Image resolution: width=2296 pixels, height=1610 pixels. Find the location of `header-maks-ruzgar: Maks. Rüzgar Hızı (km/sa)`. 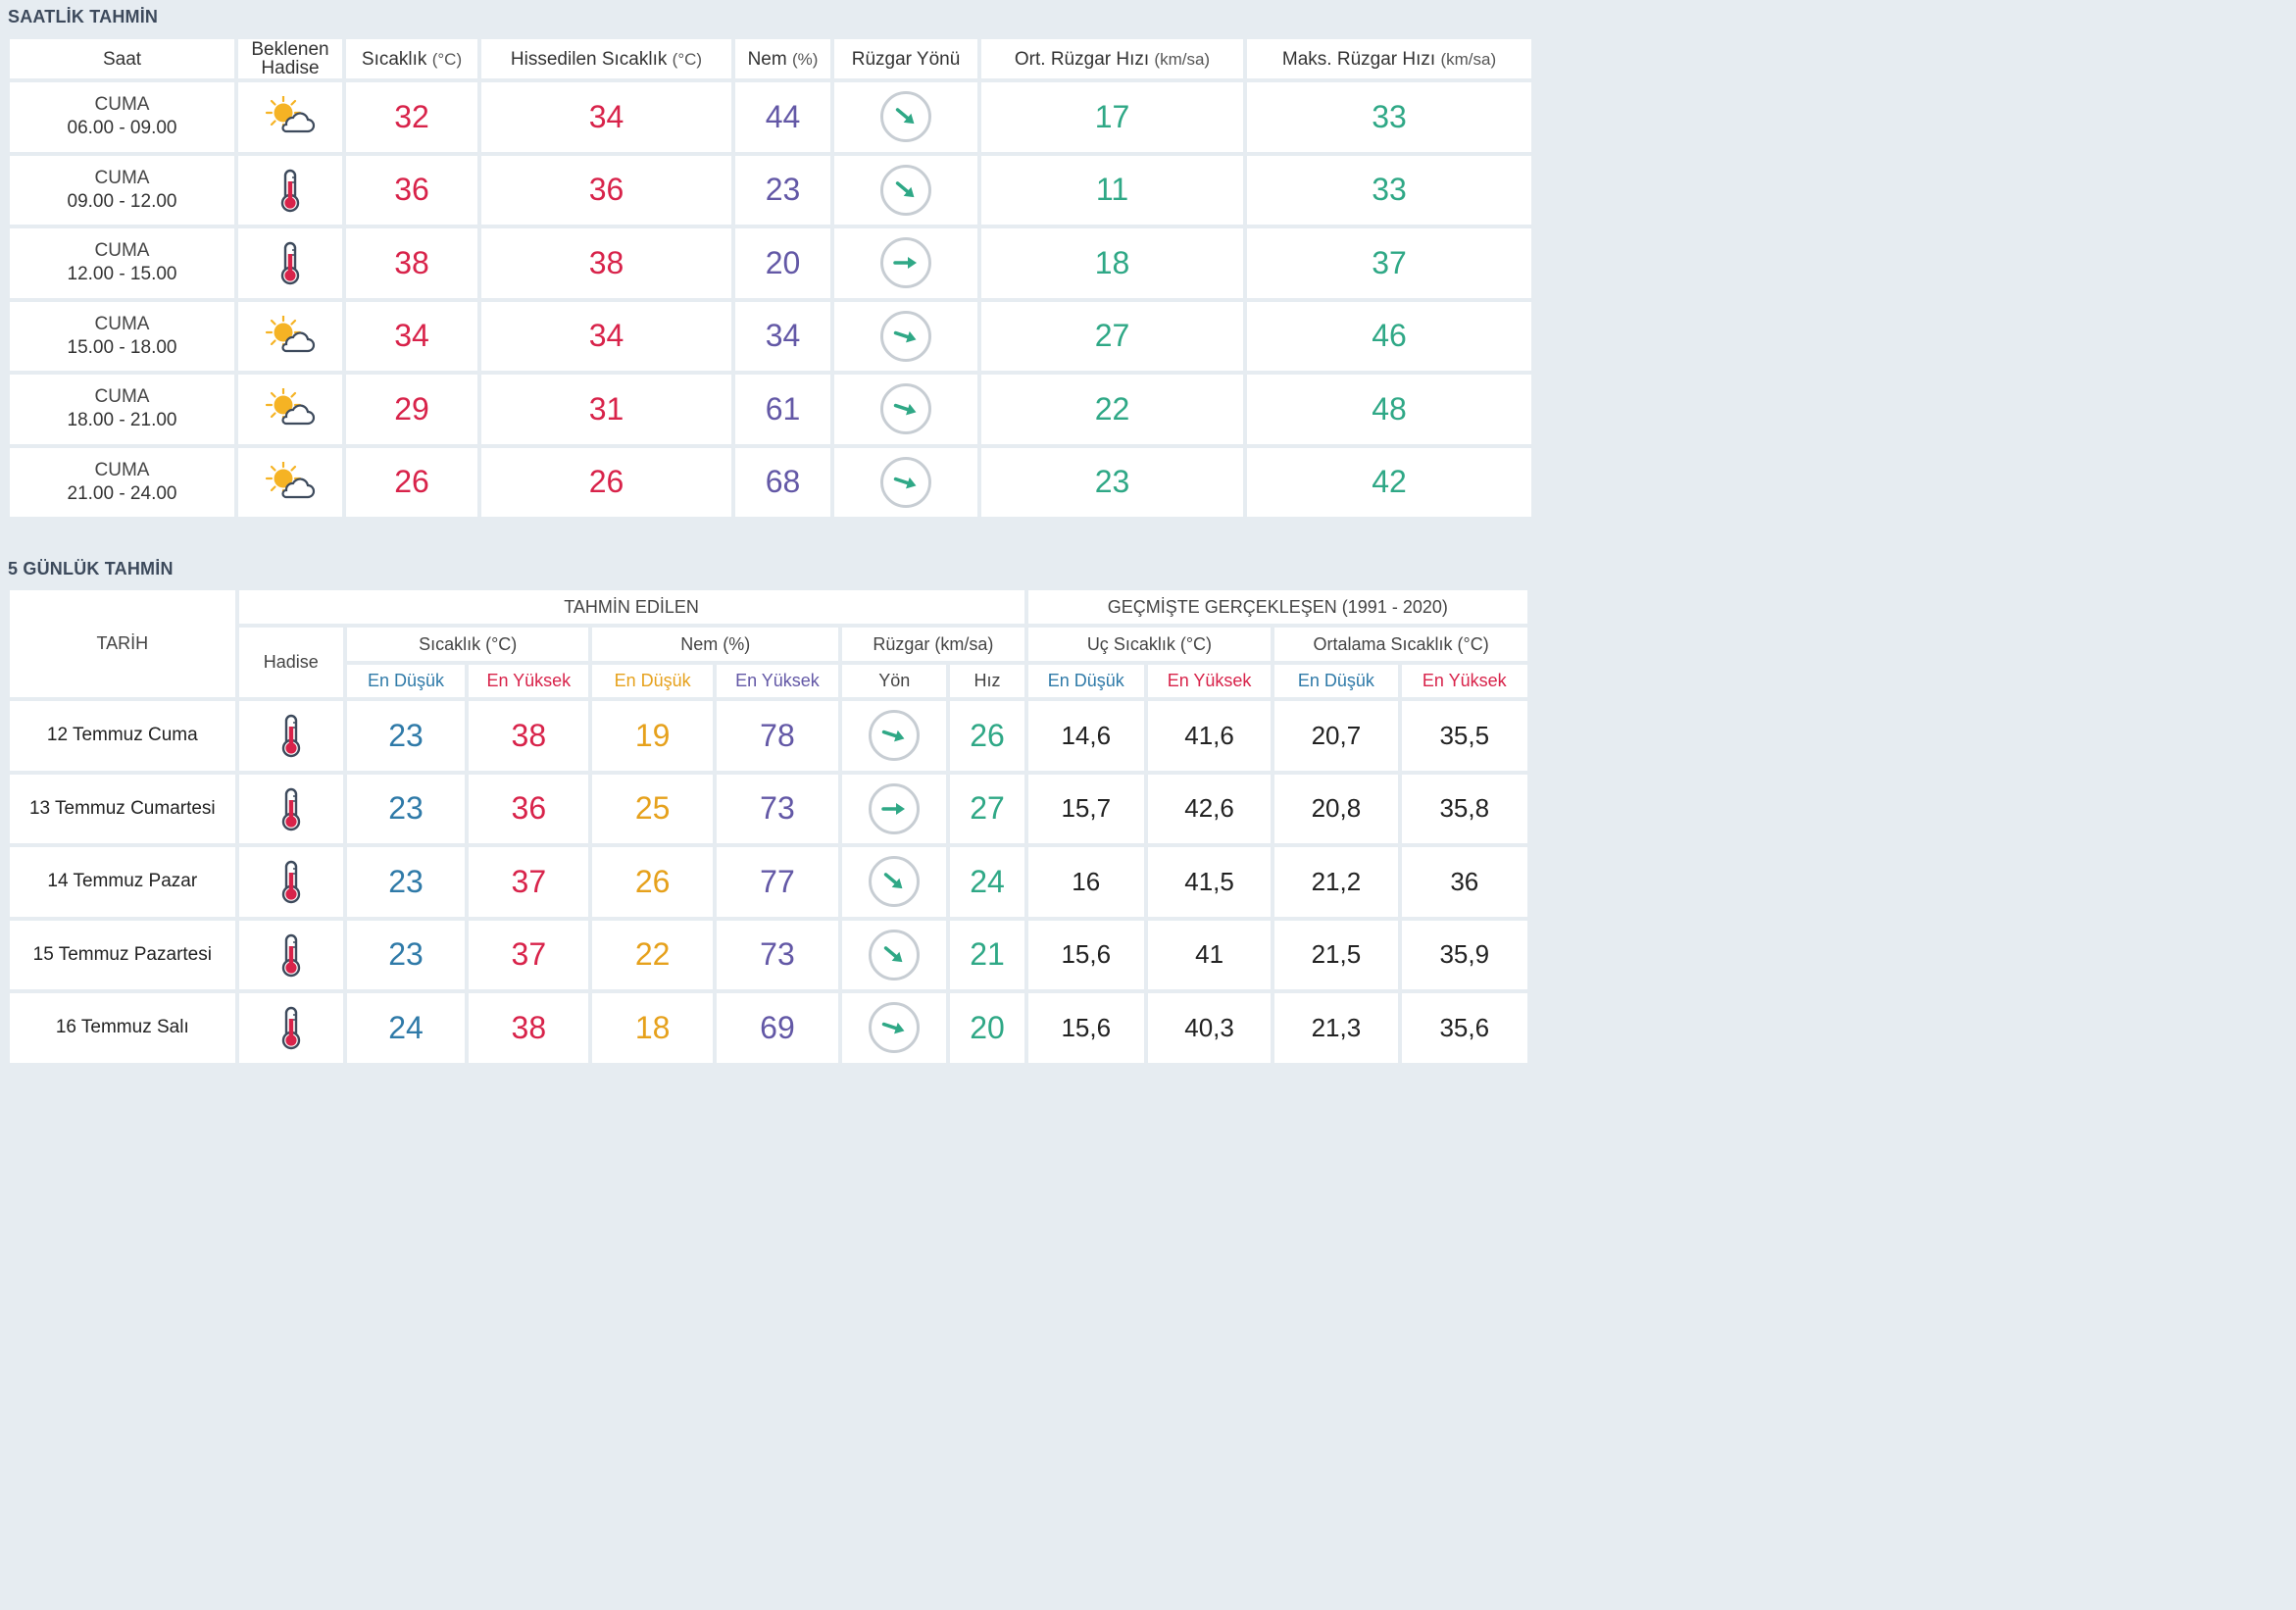

header-maks-ruzgar: Maks. Rüzgar Hızı (km/sa) is located at coordinates (1389, 58).